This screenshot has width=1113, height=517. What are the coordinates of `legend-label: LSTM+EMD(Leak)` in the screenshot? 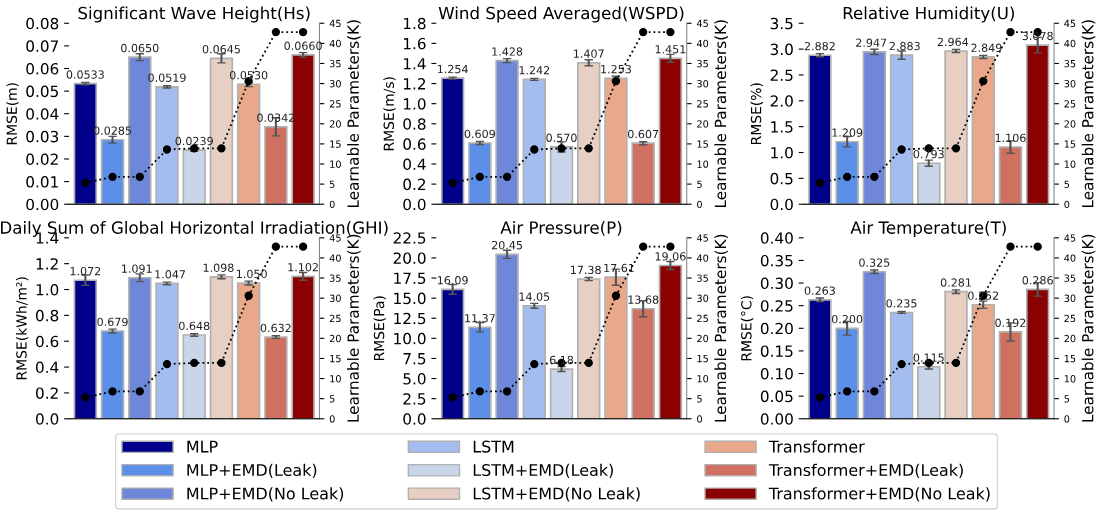 It's located at (543, 470).